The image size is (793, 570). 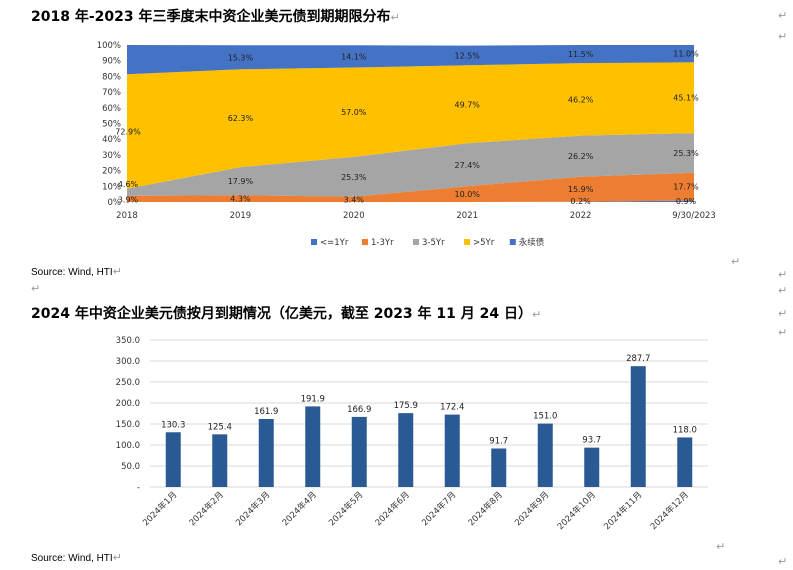 I want to click on data-label: 27.4%, so click(x=467, y=165).